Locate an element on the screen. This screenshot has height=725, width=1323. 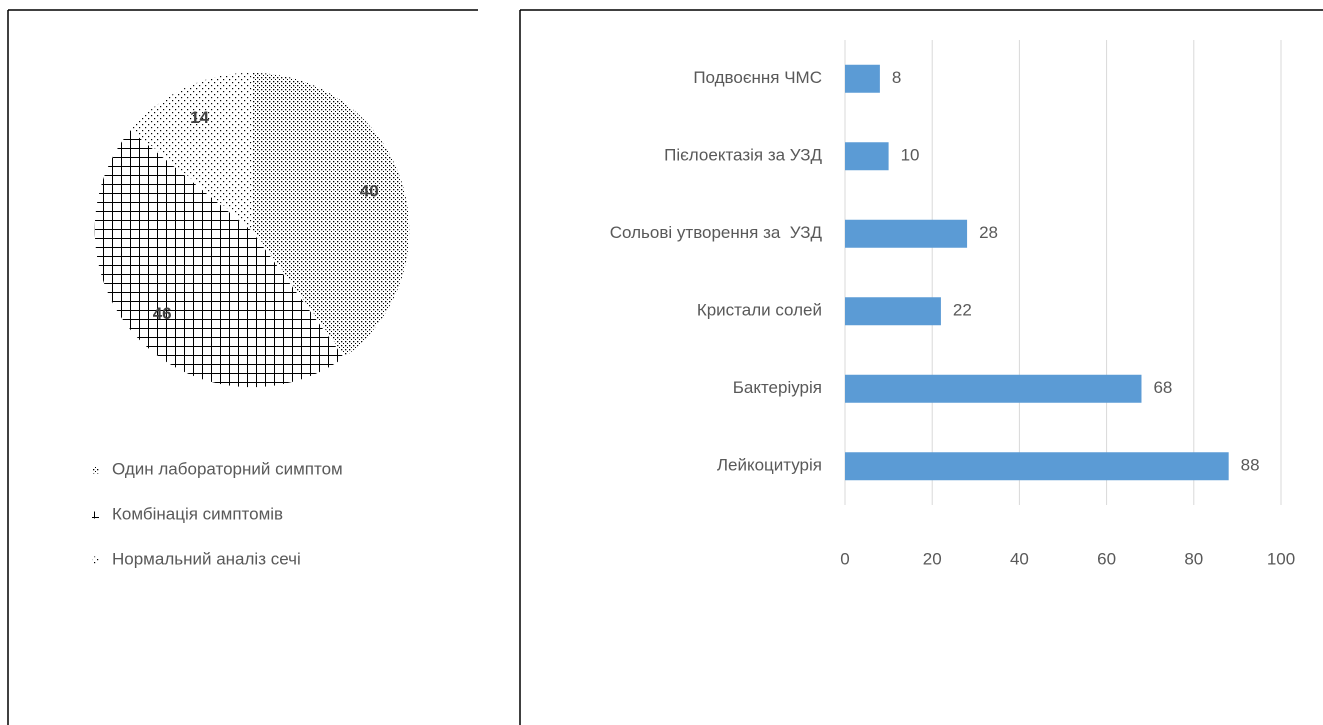
x-tick-label: 80 is located at coordinates (1193, 558).